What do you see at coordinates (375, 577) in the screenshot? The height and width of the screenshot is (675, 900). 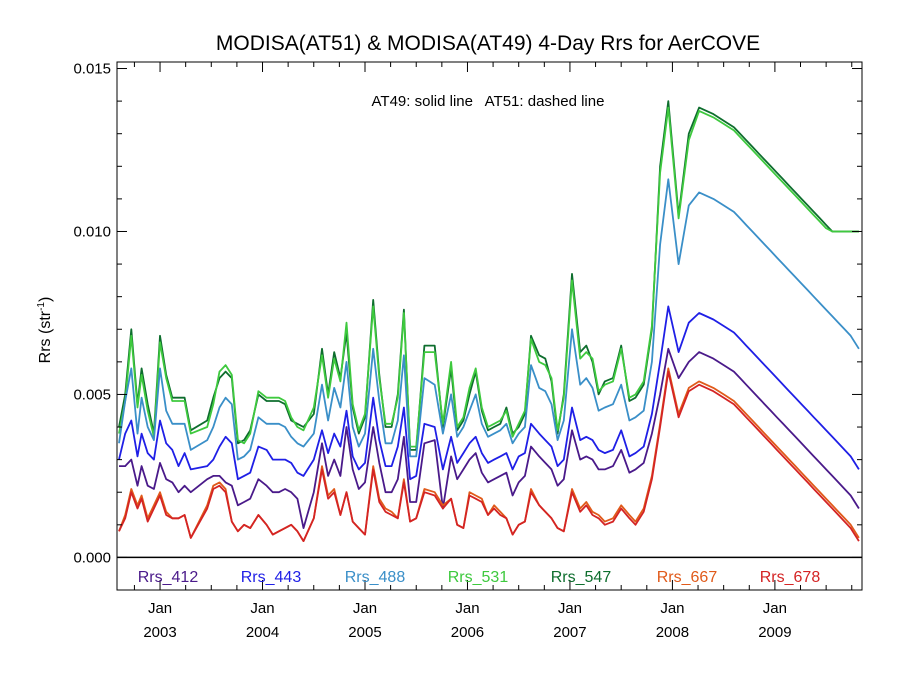 I see `legend-label-rrs-488: Rrs_488` at bounding box center [375, 577].